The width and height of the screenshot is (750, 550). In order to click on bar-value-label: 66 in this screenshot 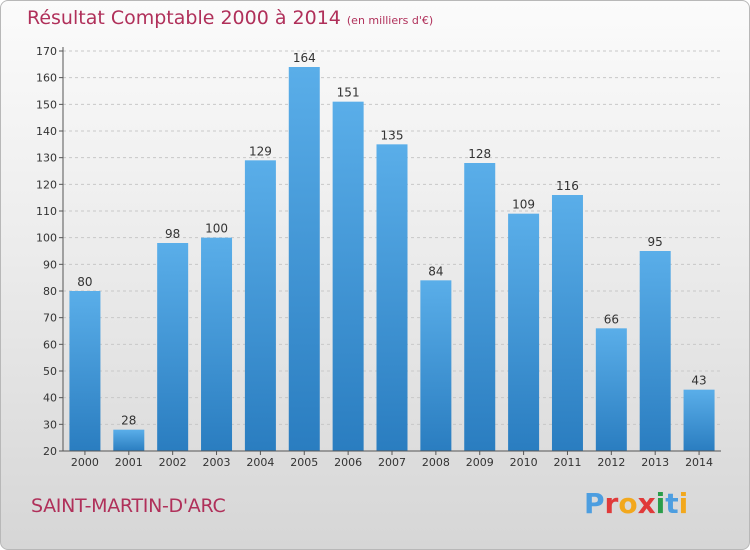, I will do `click(611, 319)`.